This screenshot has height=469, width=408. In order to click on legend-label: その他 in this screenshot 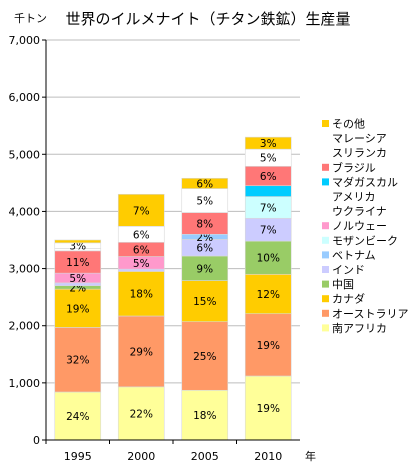, I will do `click(348, 124)`.